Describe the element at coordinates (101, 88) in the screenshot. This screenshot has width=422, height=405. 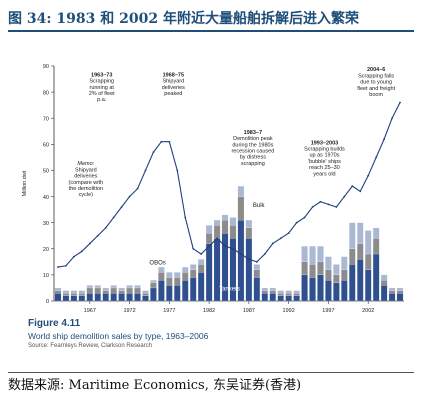
I see `annotation-line: running at` at that location.